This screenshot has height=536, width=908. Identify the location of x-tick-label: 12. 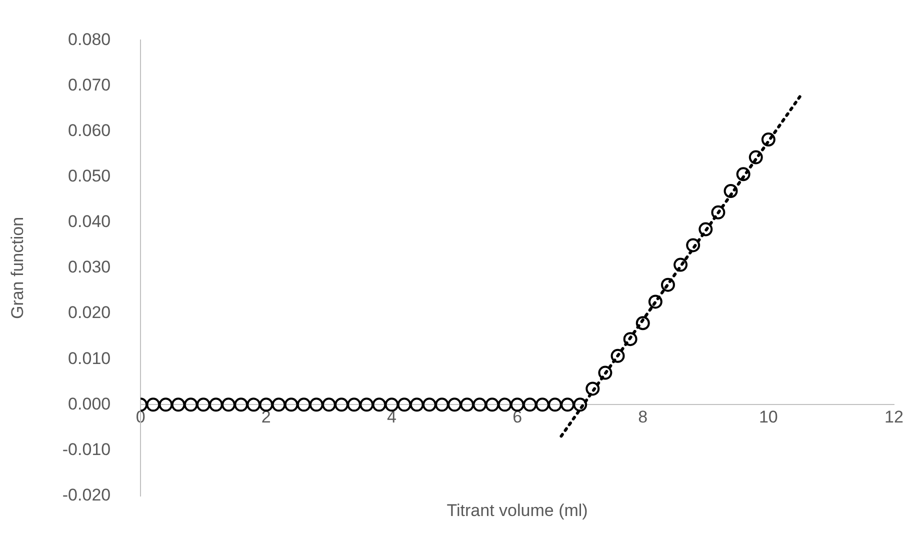
(894, 417).